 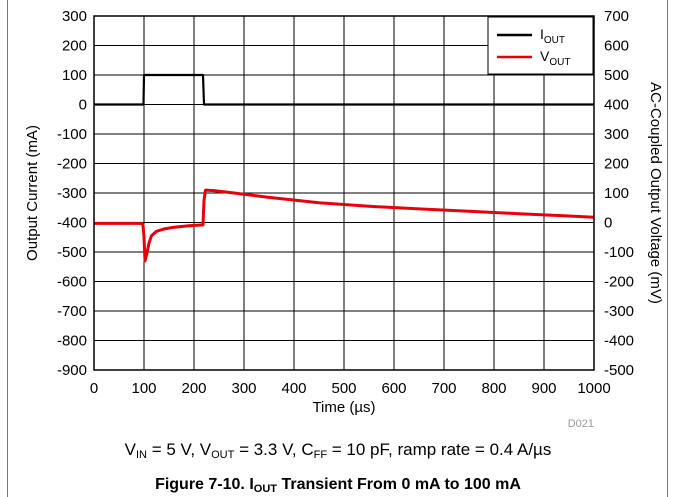 What do you see at coordinates (393, 388) in the screenshot?
I see `x-tick-label: 600` at bounding box center [393, 388].